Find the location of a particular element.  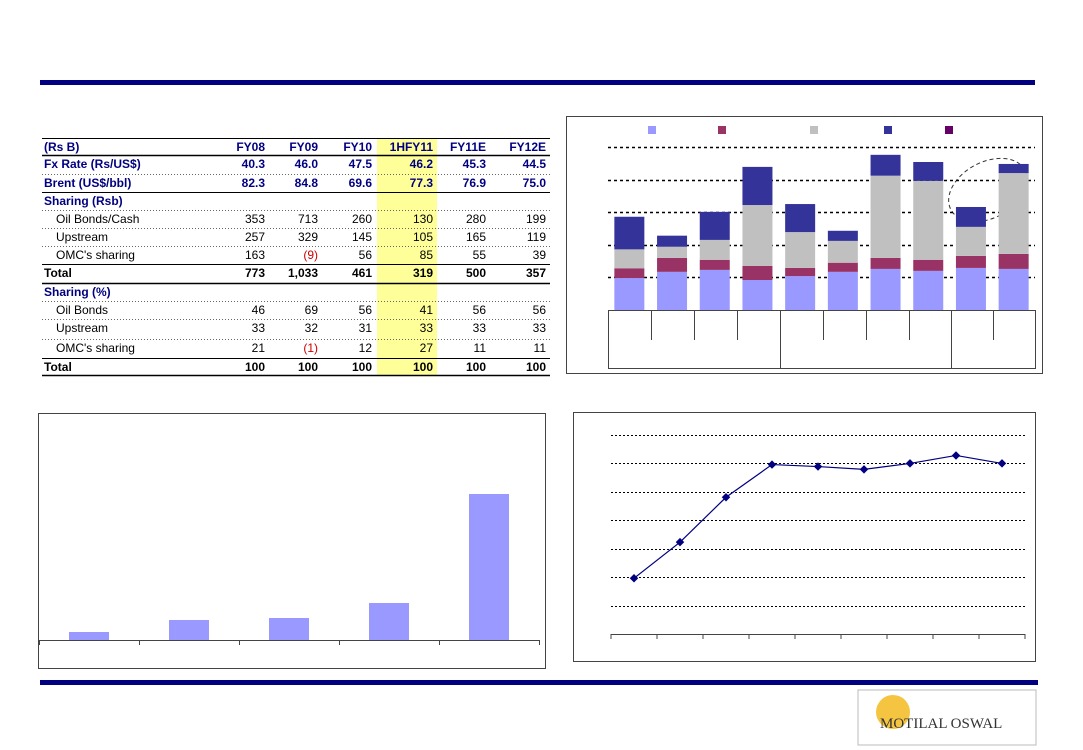

header-cell: FY11E is located at coordinates (467, 147).